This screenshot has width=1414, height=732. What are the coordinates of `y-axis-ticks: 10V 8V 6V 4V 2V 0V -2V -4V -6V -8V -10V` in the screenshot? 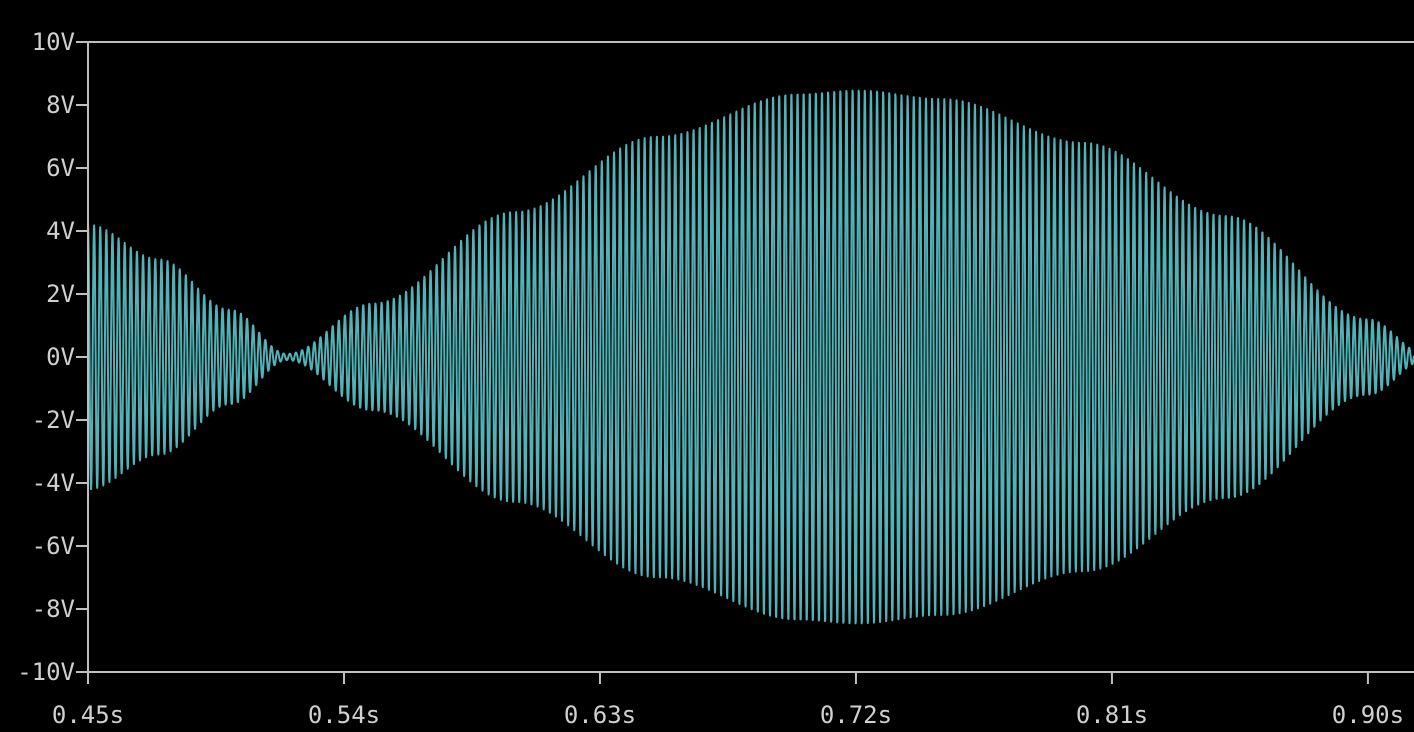 It's located at (52, 357).